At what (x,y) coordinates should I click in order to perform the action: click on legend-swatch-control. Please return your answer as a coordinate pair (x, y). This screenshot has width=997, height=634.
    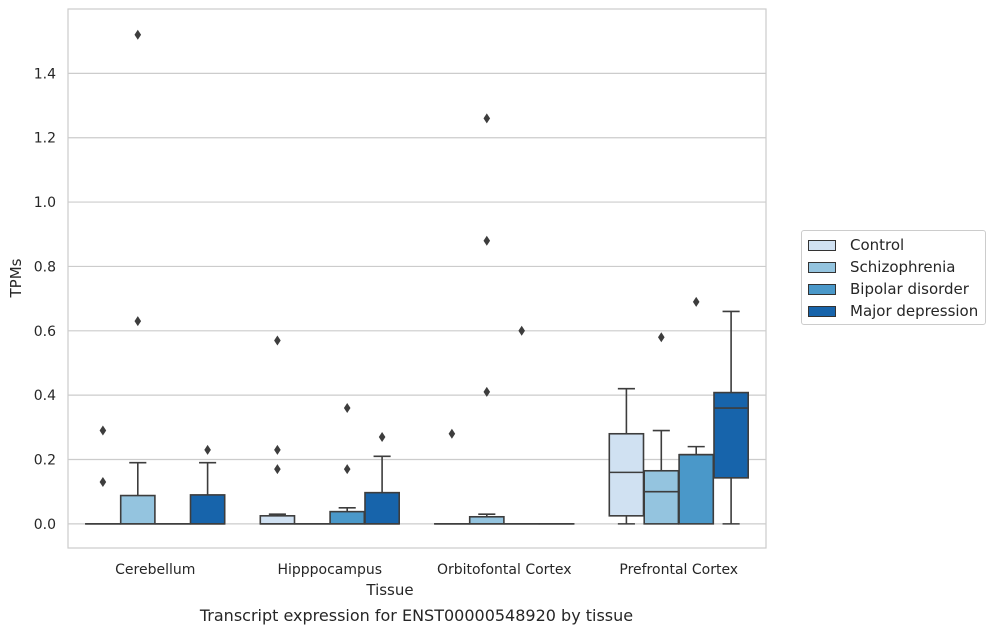
    Looking at the image, I should click on (822, 245).